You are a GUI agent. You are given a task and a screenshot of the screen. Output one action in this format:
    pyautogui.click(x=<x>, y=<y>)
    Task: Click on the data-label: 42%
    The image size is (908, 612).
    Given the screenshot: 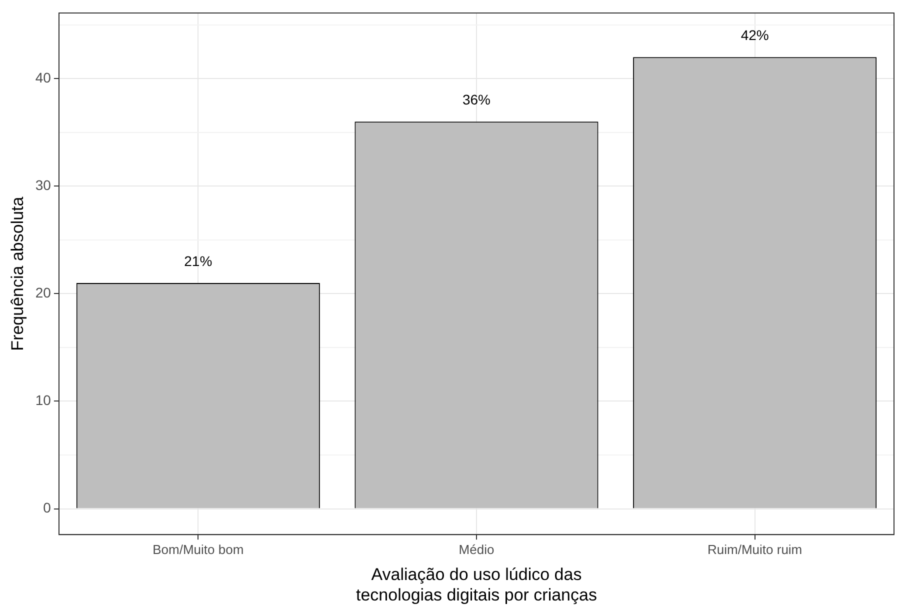 What is the action you would take?
    pyautogui.click(x=754, y=34)
    